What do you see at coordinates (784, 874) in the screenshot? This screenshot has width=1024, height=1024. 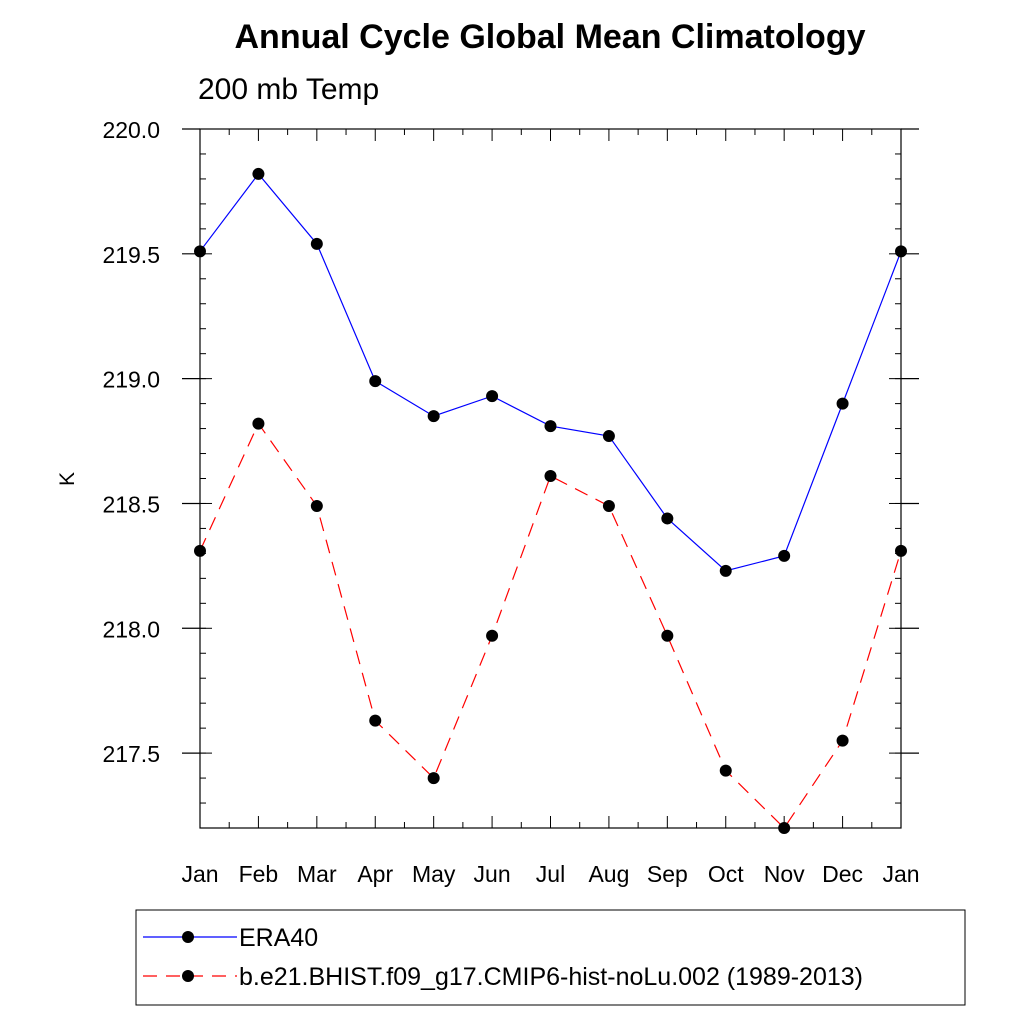 I see `x-tick-label: Nov` at bounding box center [784, 874].